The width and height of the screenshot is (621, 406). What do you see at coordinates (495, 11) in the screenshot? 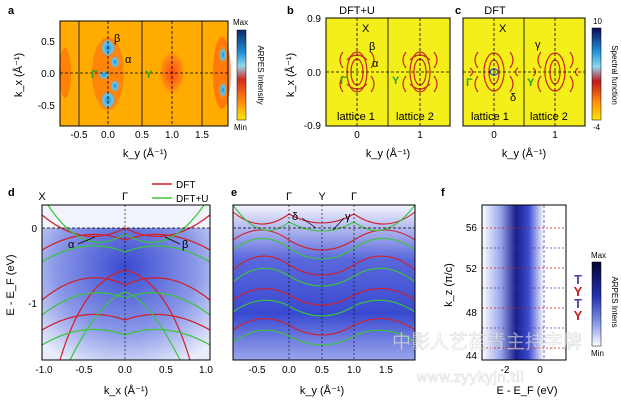
I see `panel-c-title: DFT` at bounding box center [495, 11].